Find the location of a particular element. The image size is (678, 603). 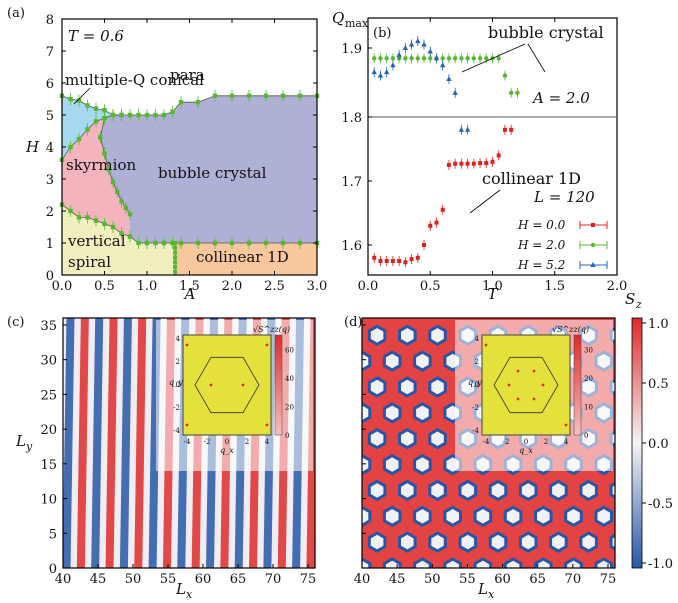

x-tick-label: 1.5 is located at coordinates (189, 286).